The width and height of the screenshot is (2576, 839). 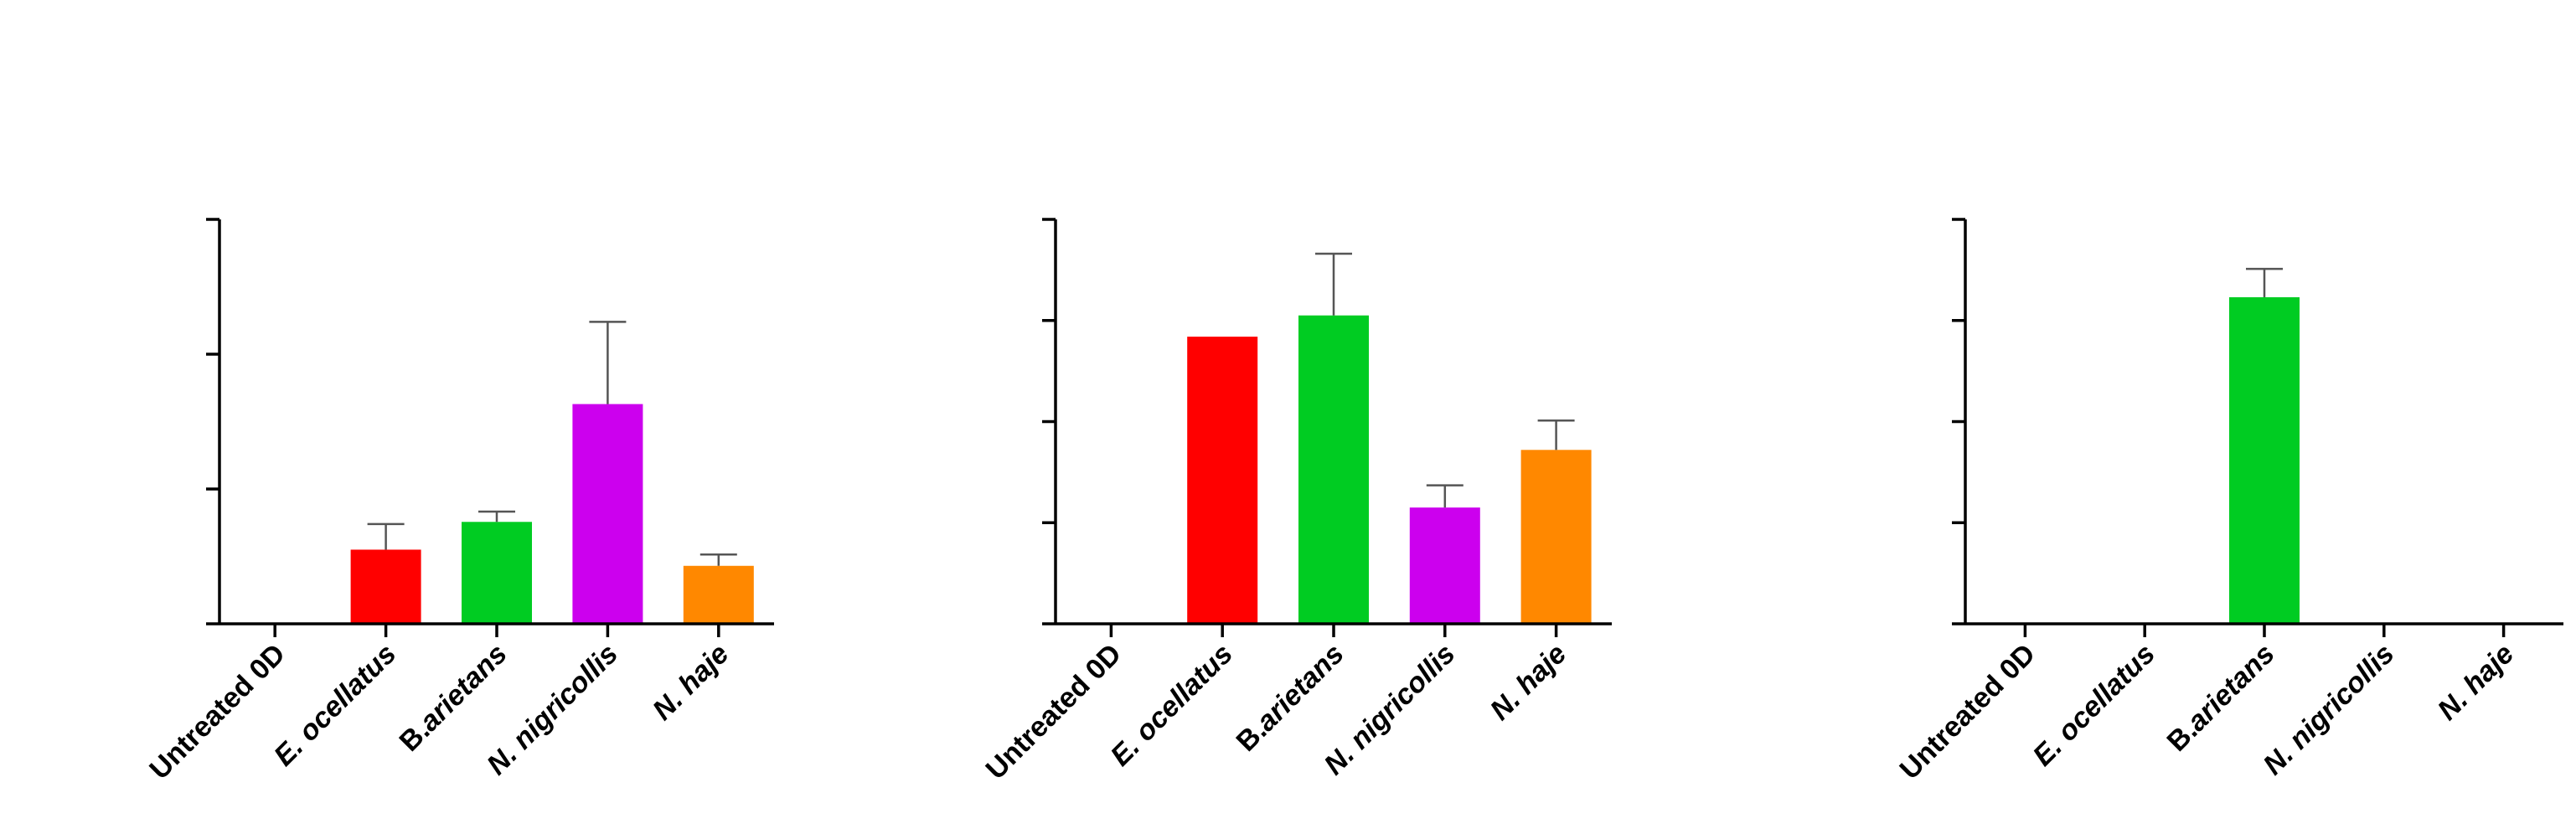 I want to click on x-tick-label-part: E. ocellatus, so click(x=2093, y=705).